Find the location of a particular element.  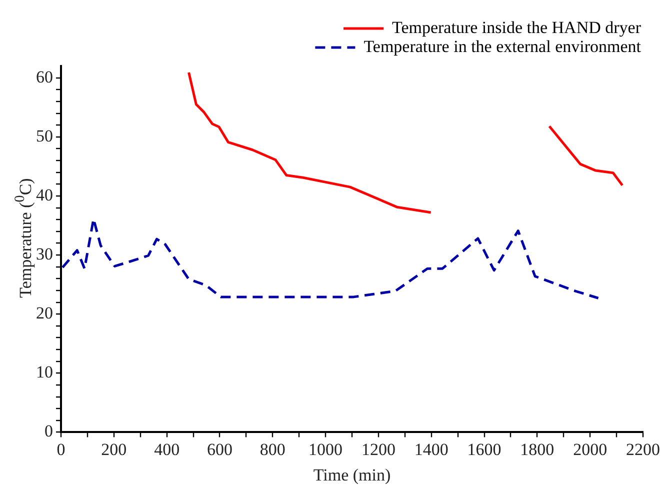

x-tick-label: 1400 is located at coordinates (431, 449).